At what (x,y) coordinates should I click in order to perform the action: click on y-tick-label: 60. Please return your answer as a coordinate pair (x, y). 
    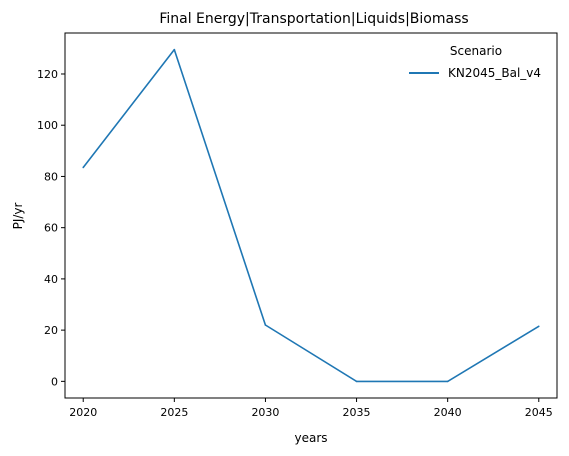
    Looking at the image, I should click on (51, 228).